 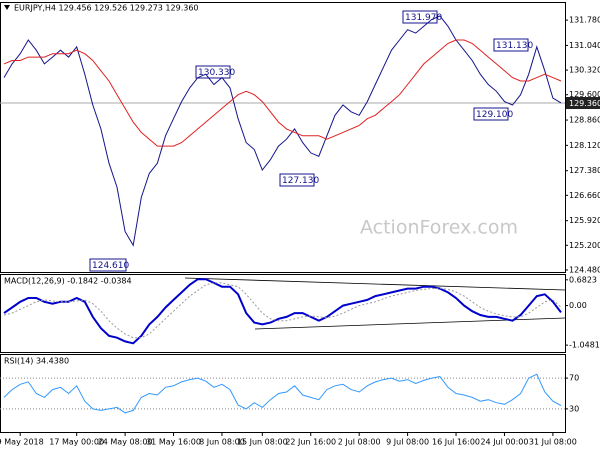 I want to click on annotation: 127.130, so click(x=300, y=181).